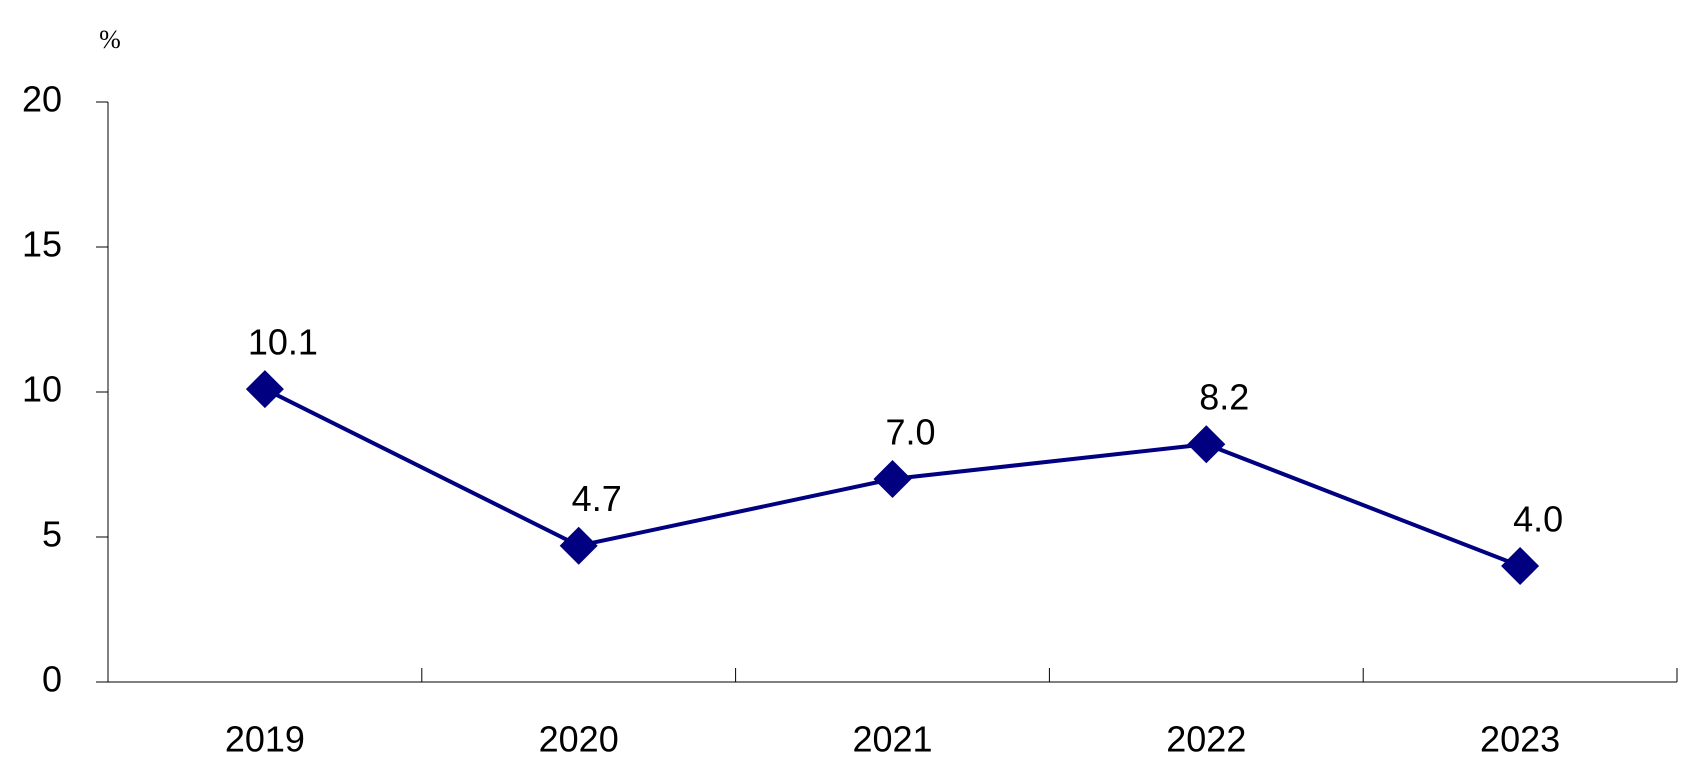 The height and width of the screenshot is (777, 1688). Describe the element at coordinates (52, 534) in the screenshot. I see `y-tick-label: 5` at that location.